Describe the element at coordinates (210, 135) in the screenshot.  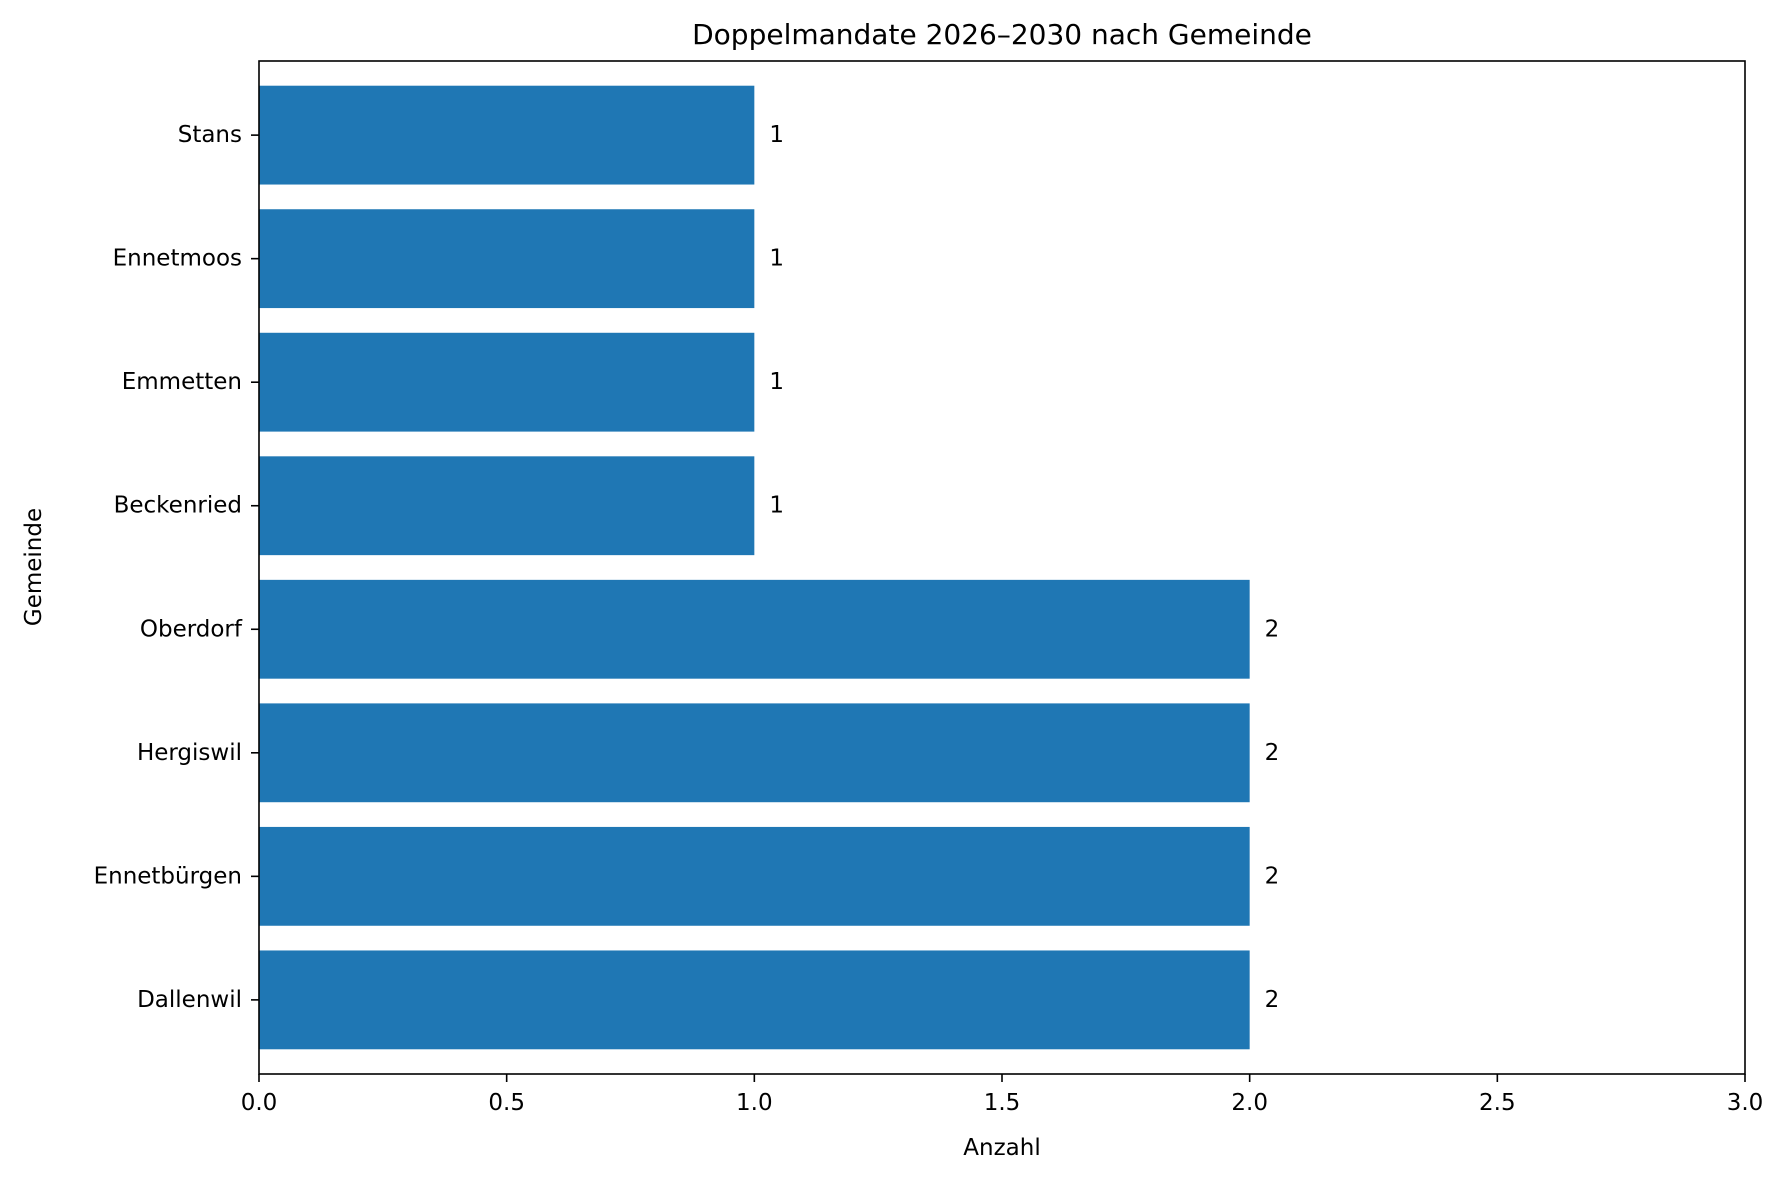
I see `y-tick-label-stans: Stans` at that location.